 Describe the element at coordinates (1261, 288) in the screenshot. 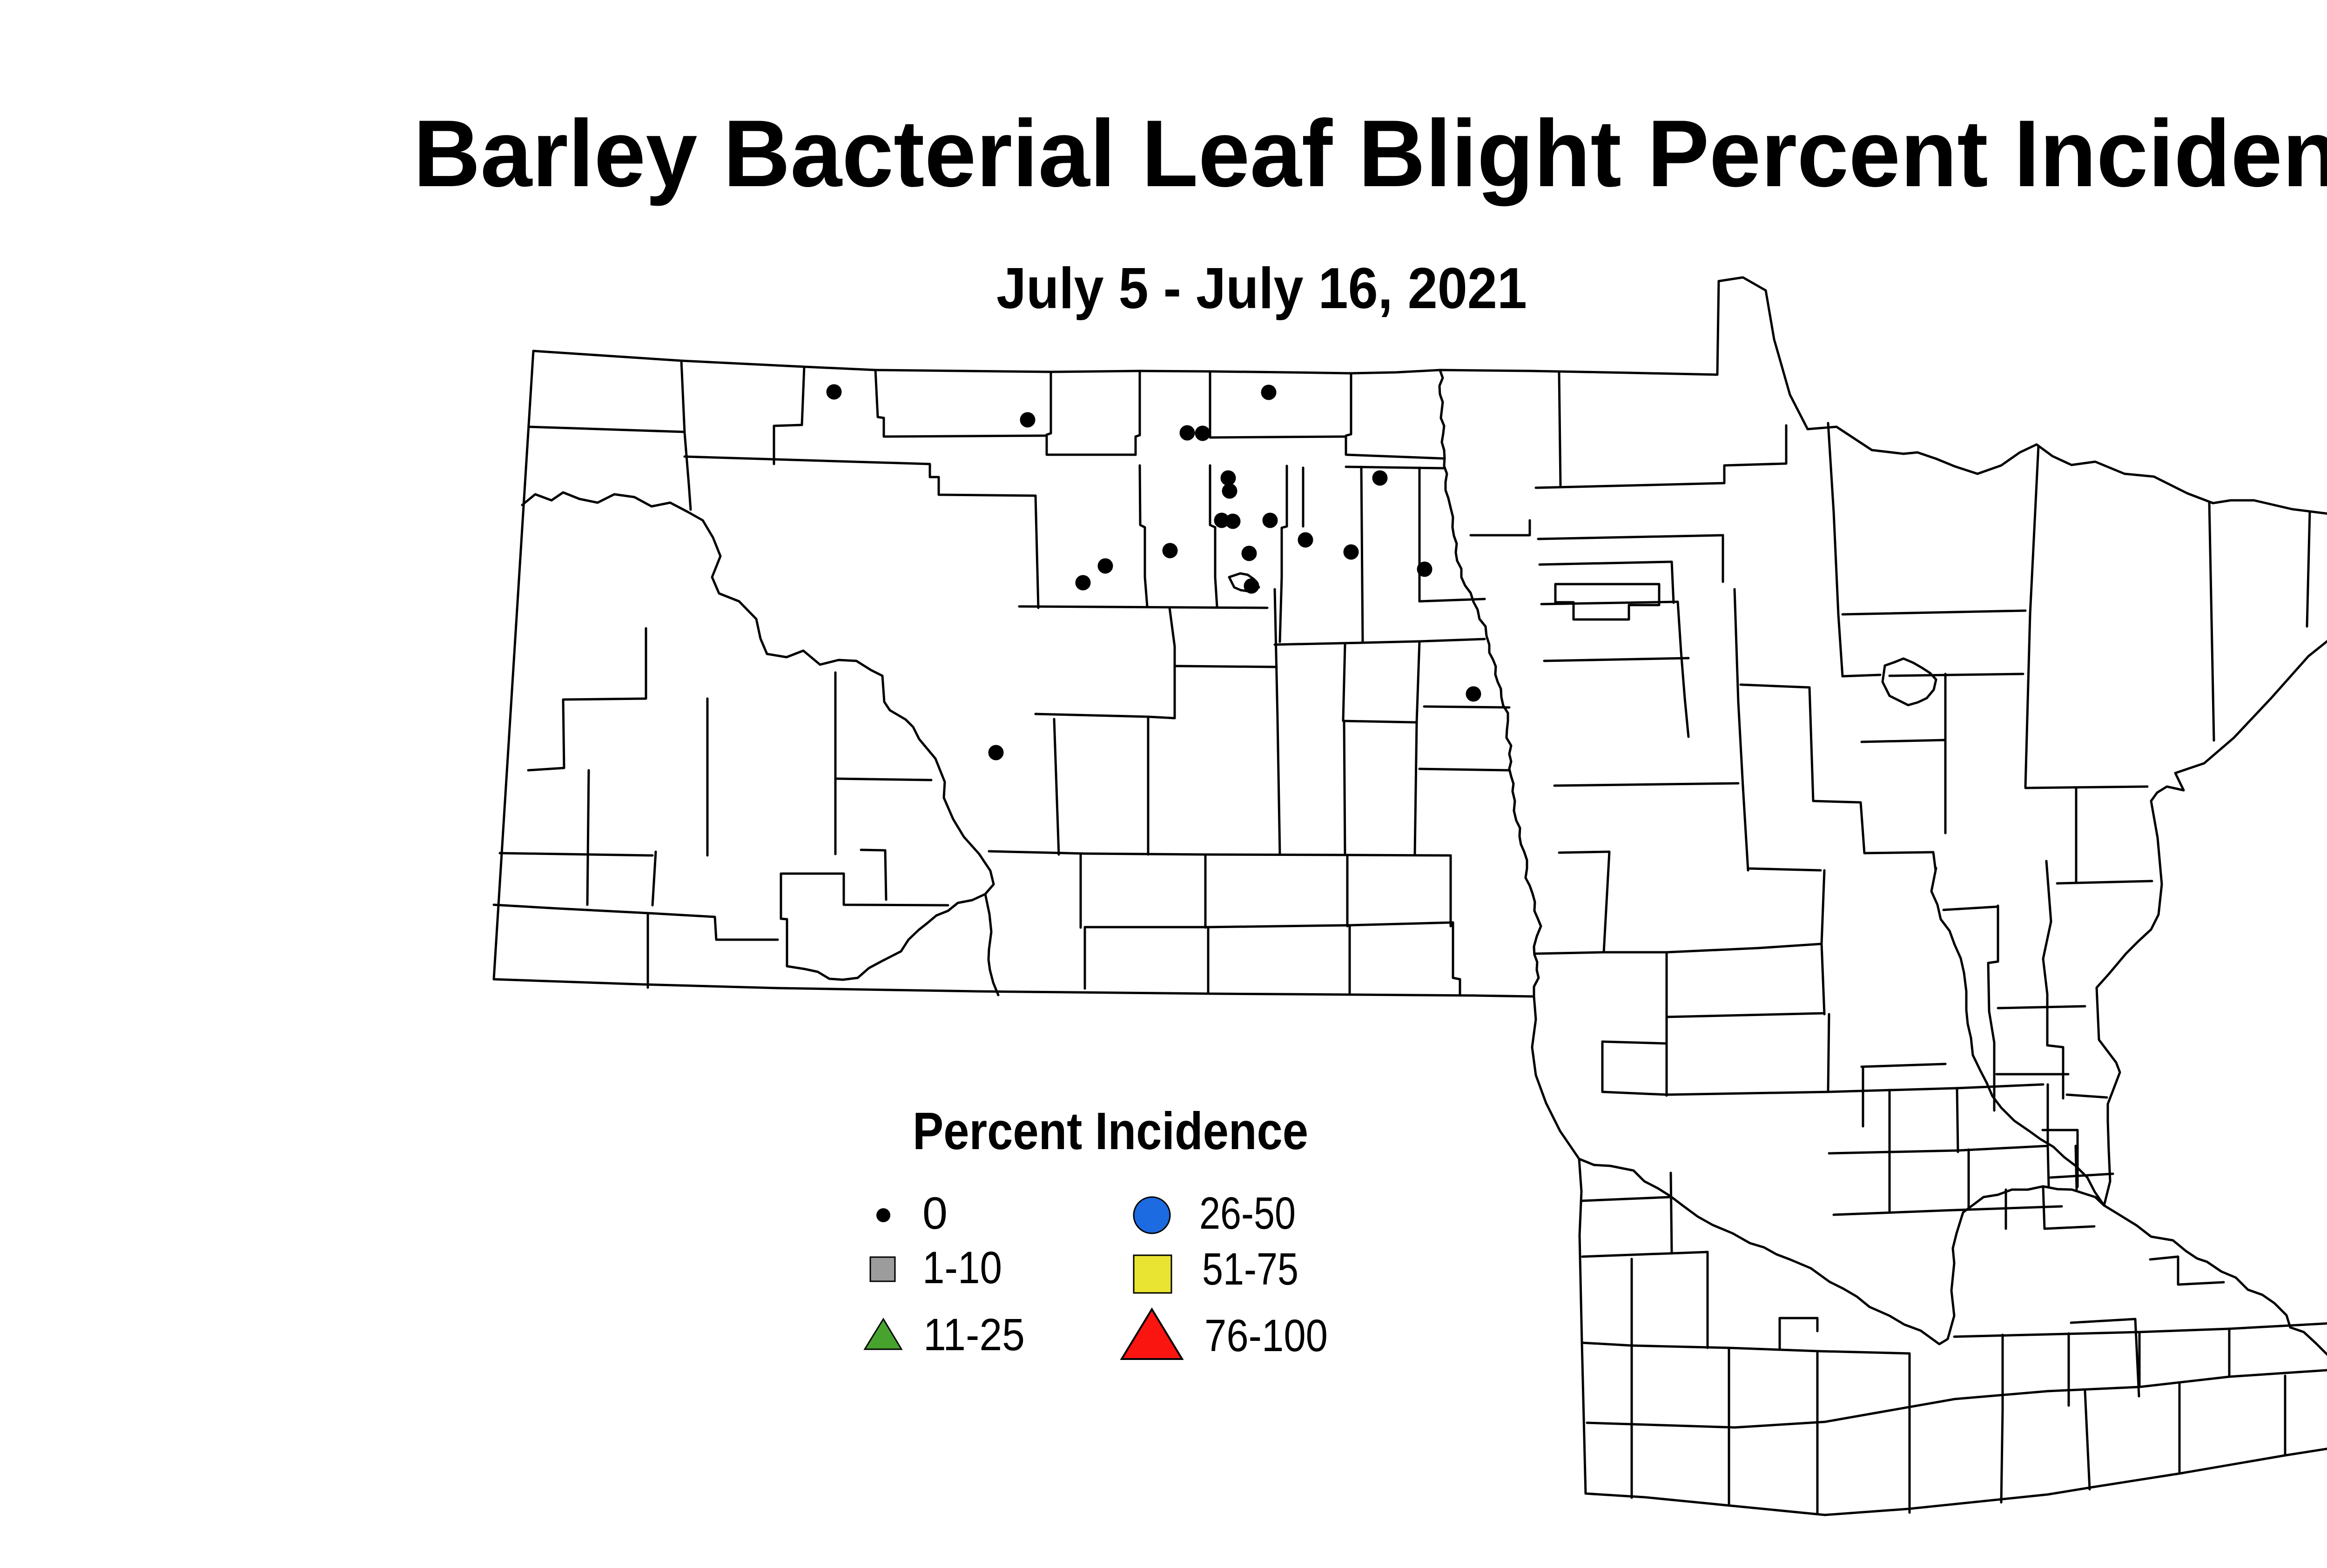

I see `svg-text: July 5 - July 16, 2021` at that location.